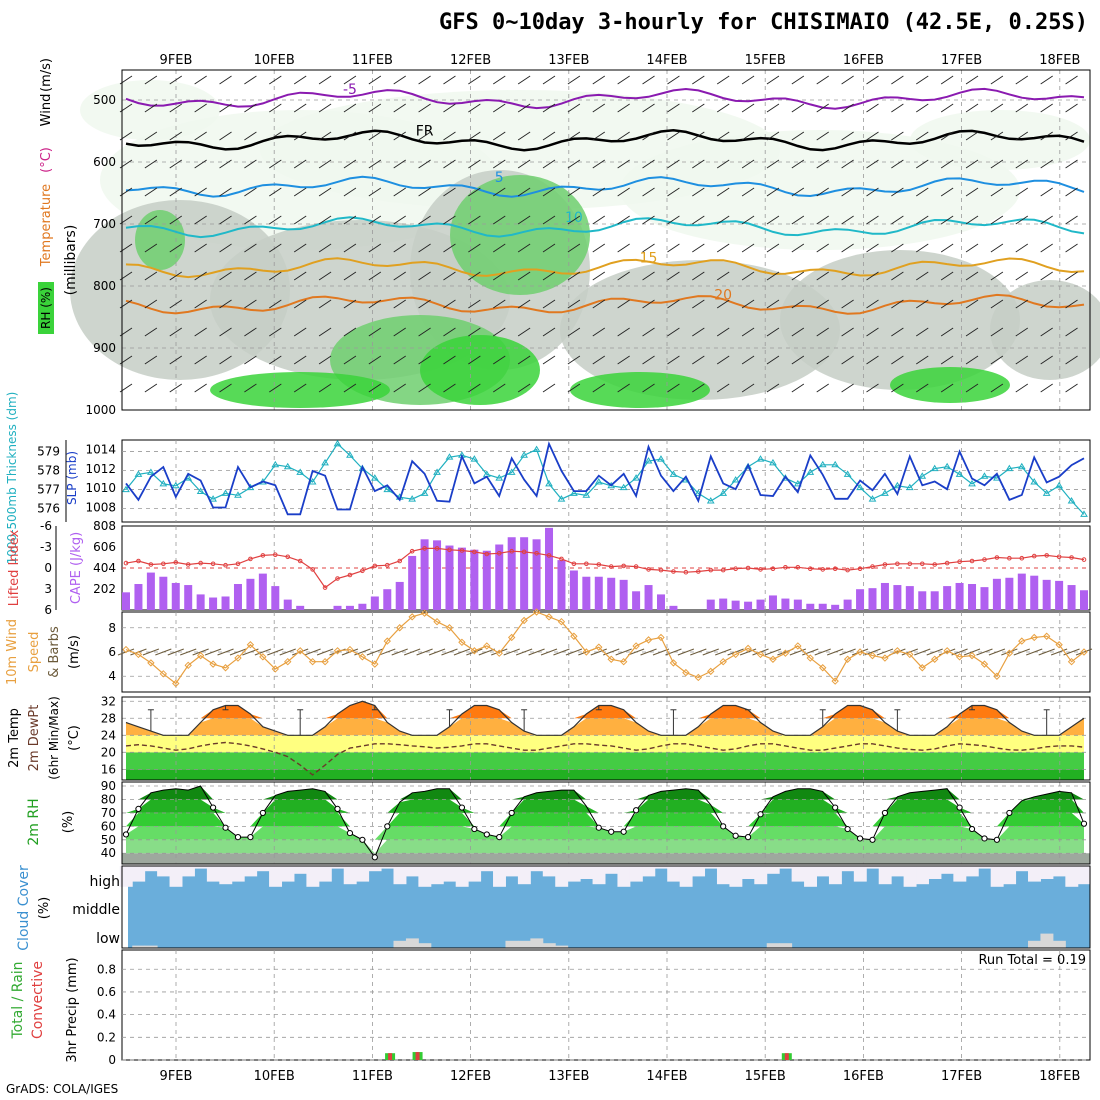 This screenshot has height=1100, width=1100. What do you see at coordinates (106, 1015) in the screenshot?
I see `precip-tick: 0.4` at bounding box center [106, 1015].